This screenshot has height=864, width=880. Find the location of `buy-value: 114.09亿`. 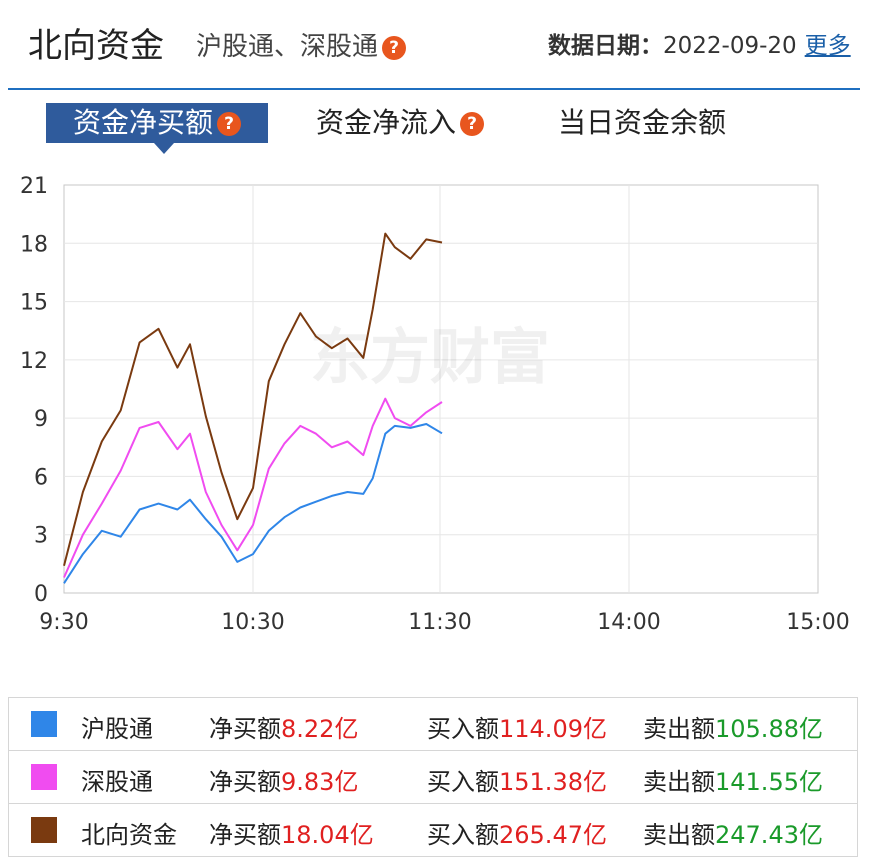

buy-value: 114.09亿 is located at coordinates (553, 729).